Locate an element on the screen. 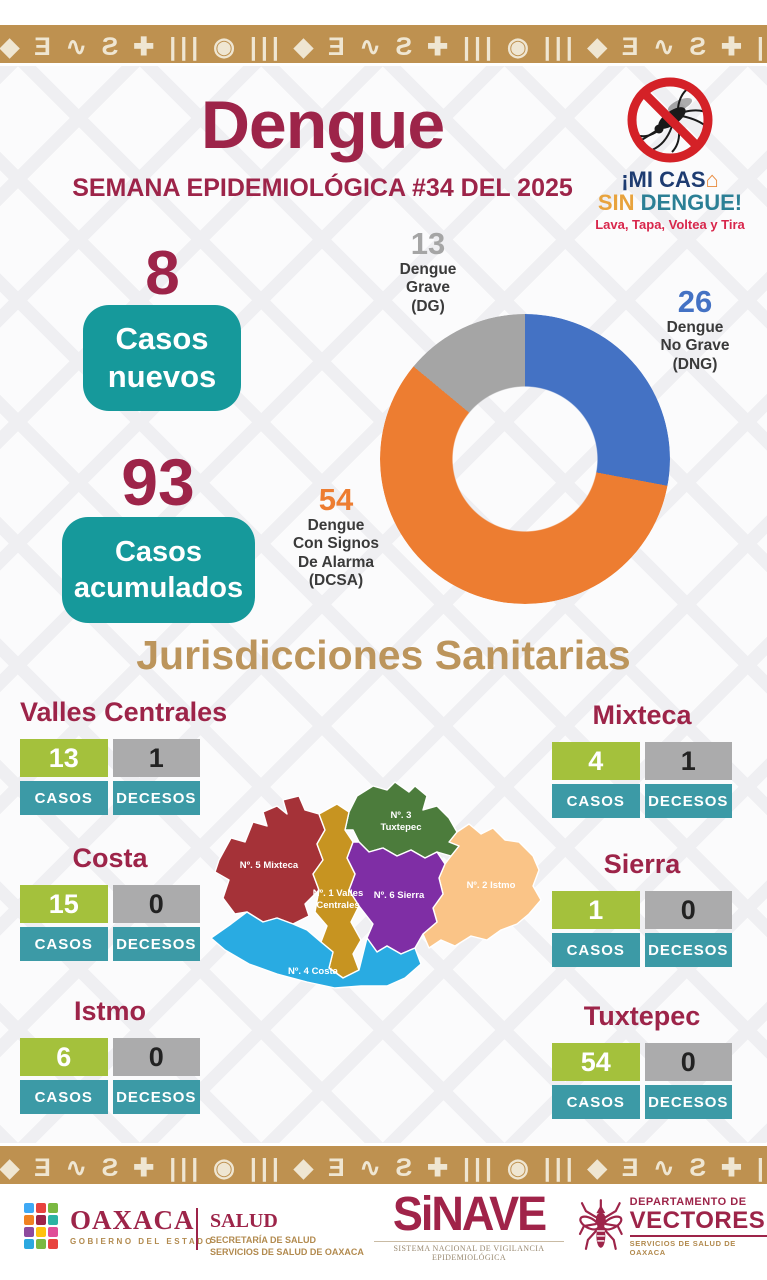 The height and width of the screenshot is (1280, 767). dng-line1: Dengue is located at coordinates (695, 327).